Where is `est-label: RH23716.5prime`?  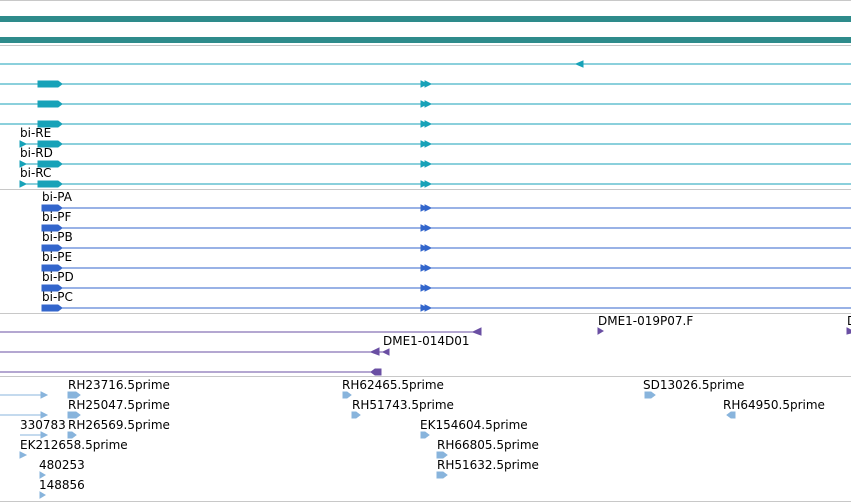 est-label: RH23716.5prime is located at coordinates (119, 385).